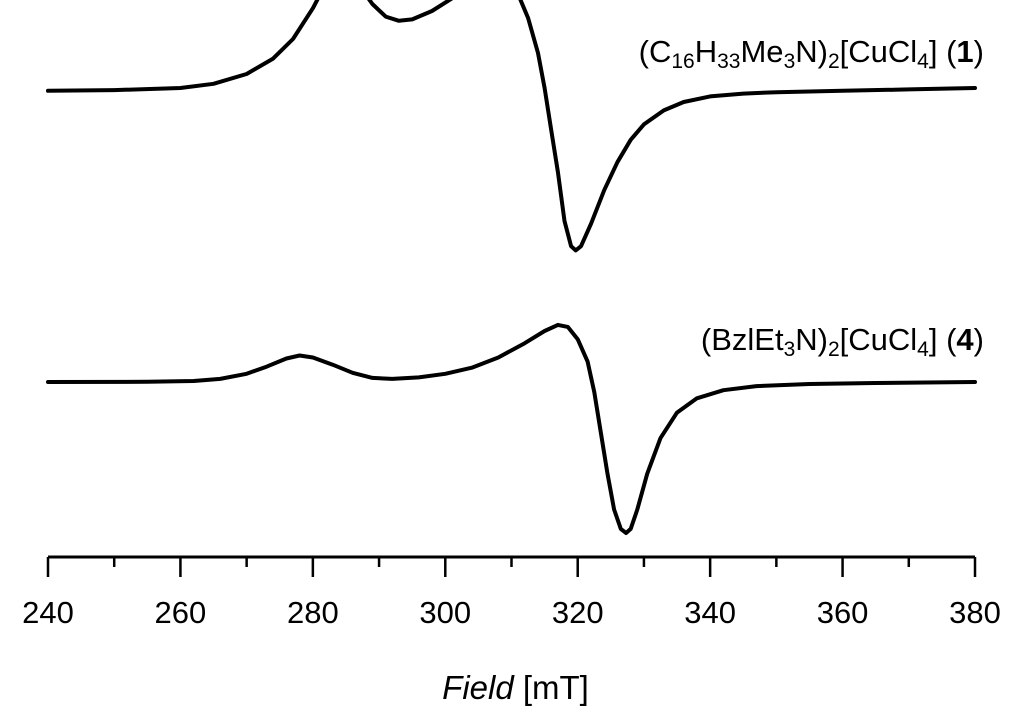  What do you see at coordinates (706, 51) in the screenshot?
I see `series-label-1-part-2: H` at bounding box center [706, 51].